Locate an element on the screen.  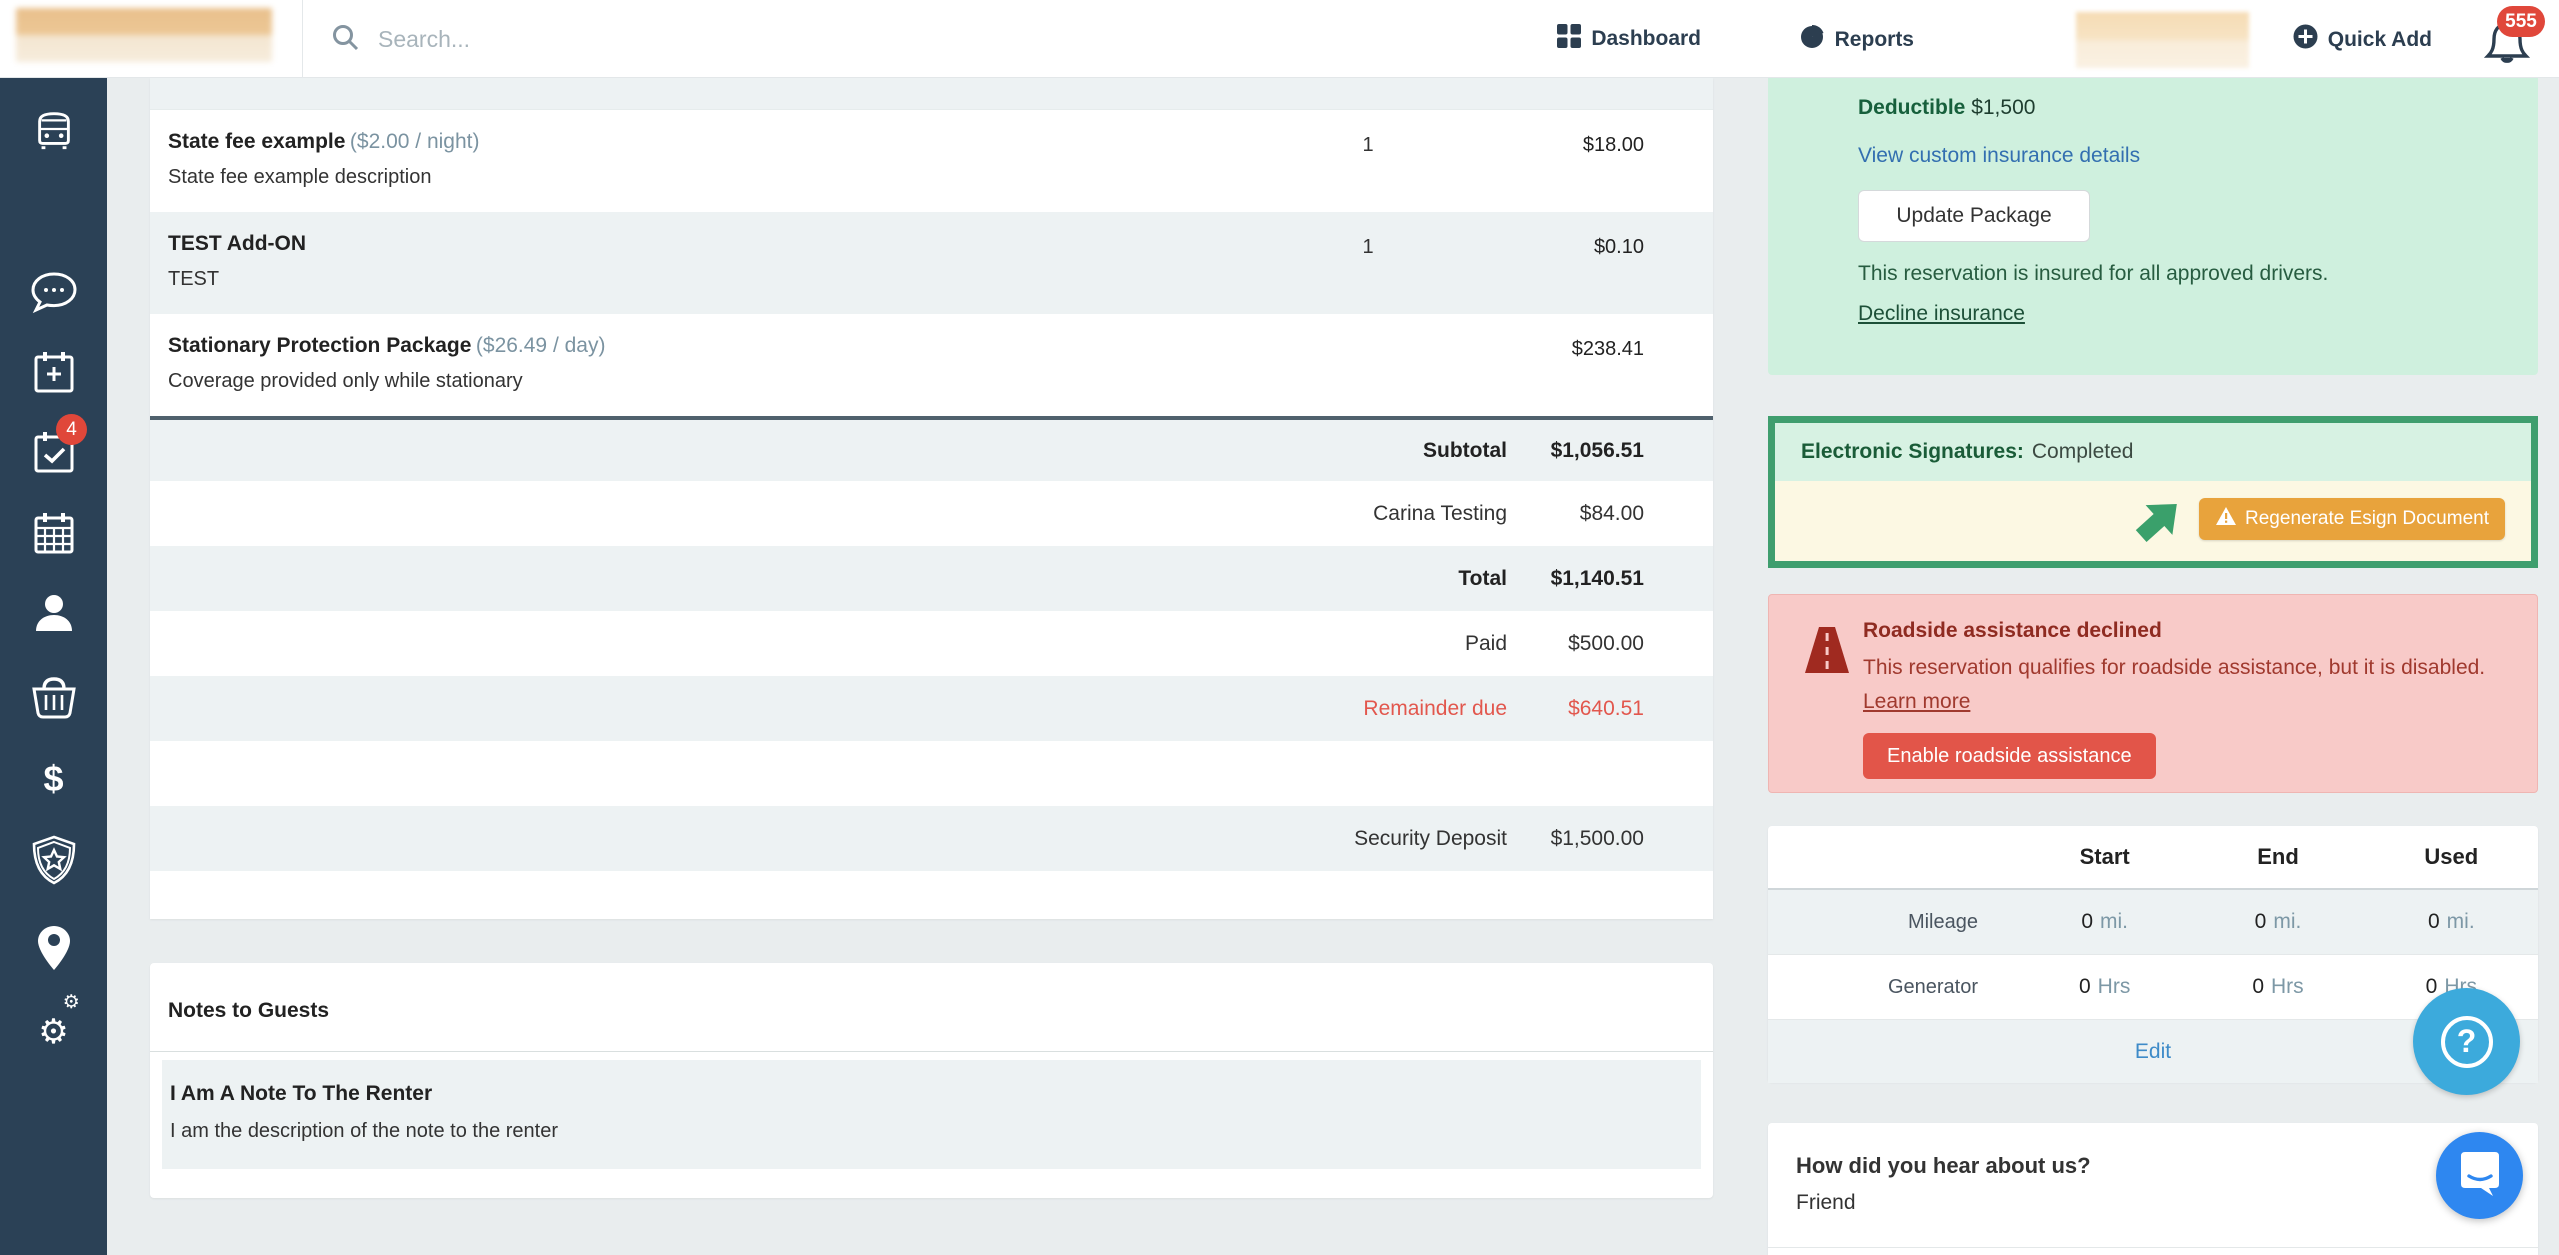
line-item-description: Coverage provided only while stationary is located at coordinates (345, 381).